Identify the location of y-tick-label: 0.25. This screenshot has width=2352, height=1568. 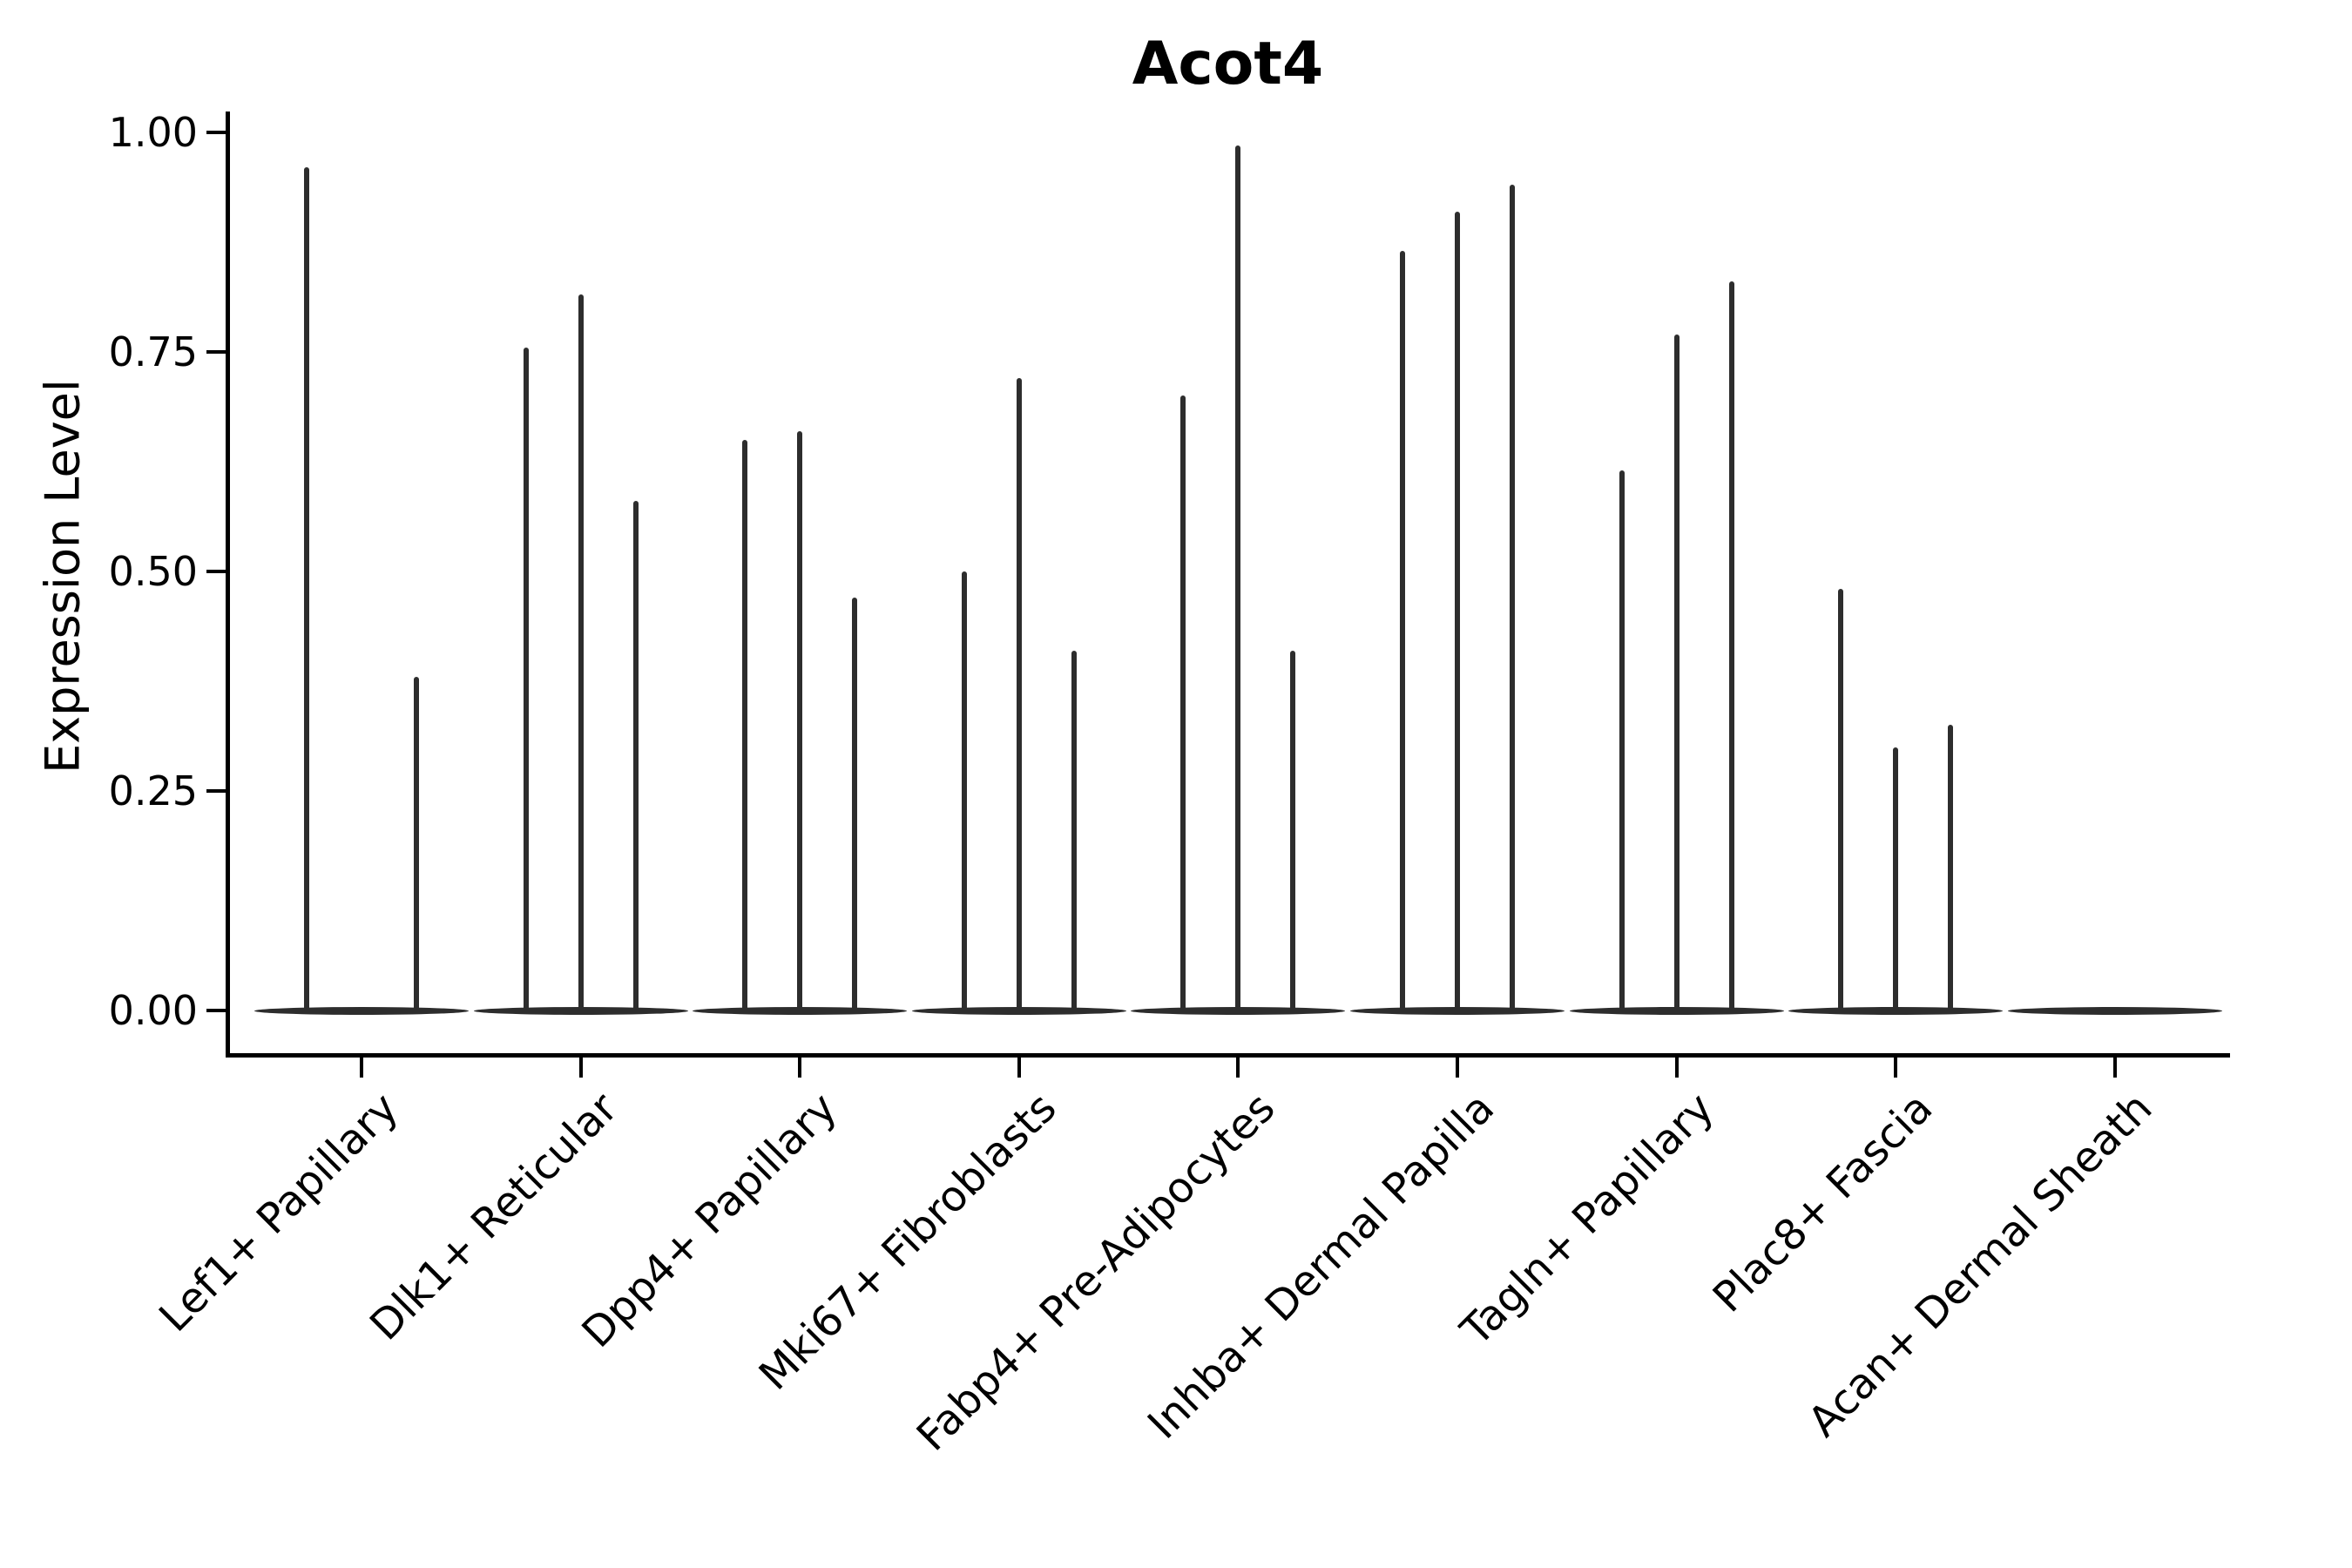
(153, 790).